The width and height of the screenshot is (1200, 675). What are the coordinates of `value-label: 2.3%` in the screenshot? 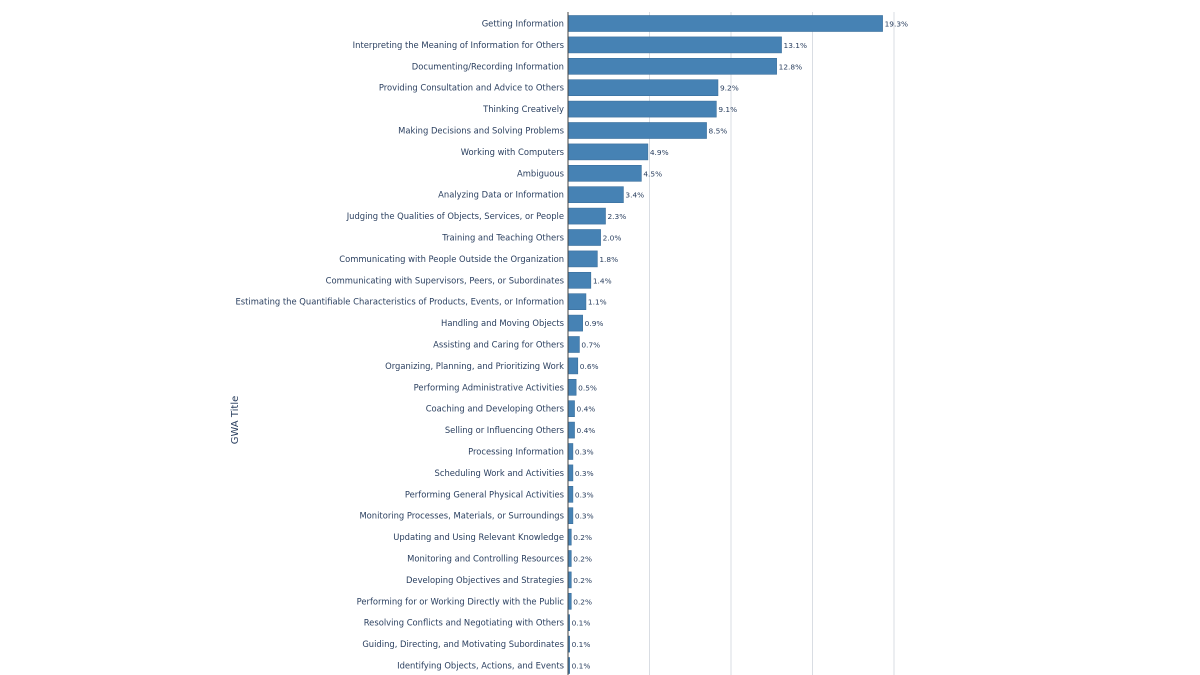 It's located at (616, 216).